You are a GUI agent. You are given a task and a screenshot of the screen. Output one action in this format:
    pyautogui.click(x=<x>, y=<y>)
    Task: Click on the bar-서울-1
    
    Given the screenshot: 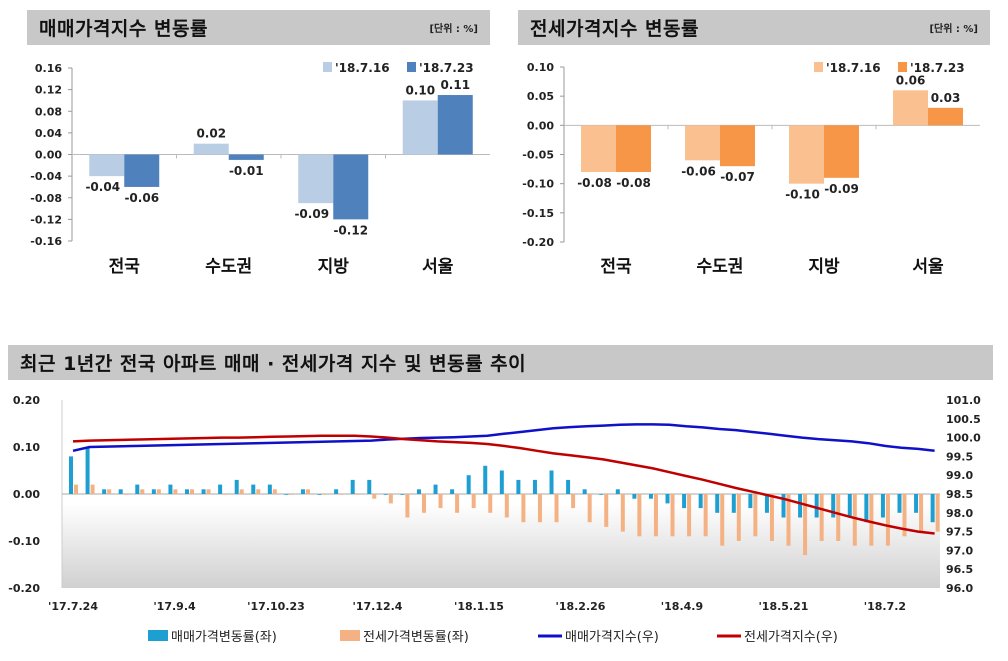 What is the action you would take?
    pyautogui.click(x=945, y=116)
    